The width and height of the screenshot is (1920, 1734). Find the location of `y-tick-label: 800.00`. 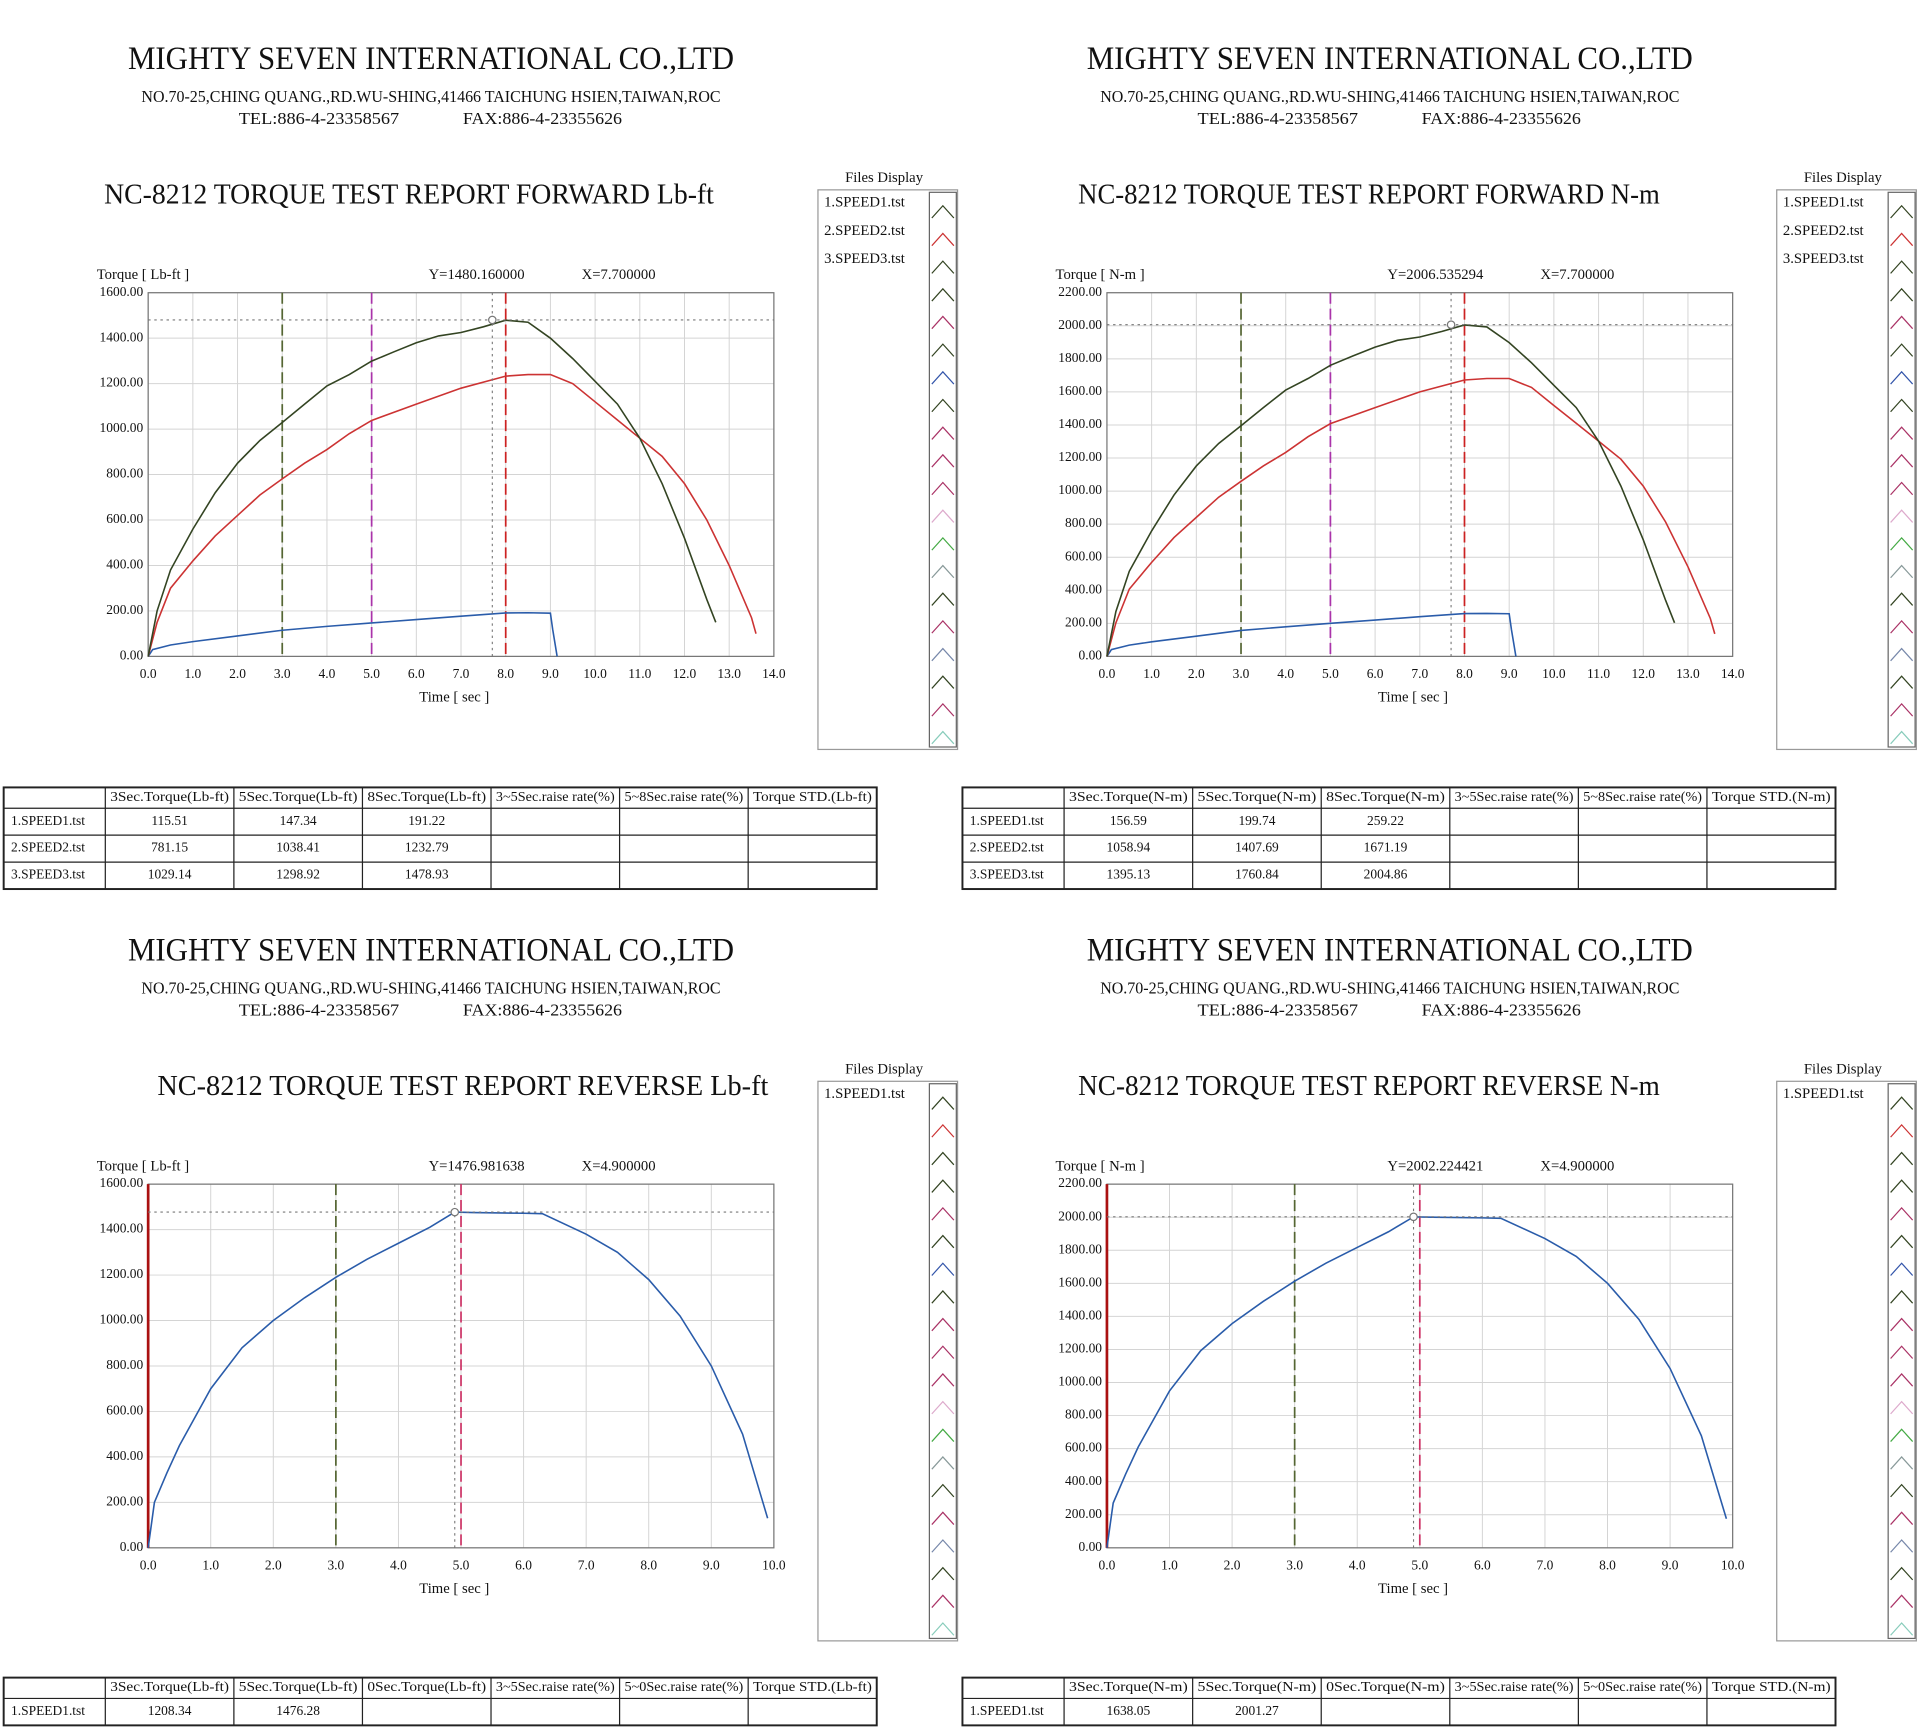

y-tick-label: 800.00 is located at coordinates (124, 1364).